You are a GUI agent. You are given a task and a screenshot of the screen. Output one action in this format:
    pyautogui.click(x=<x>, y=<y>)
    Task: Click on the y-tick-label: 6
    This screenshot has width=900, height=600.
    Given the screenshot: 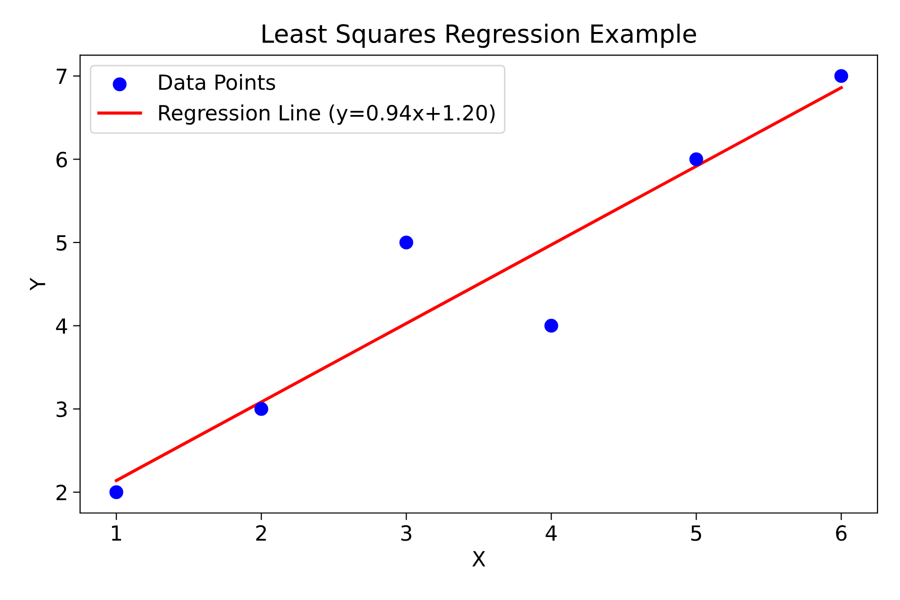 What is the action you would take?
    pyautogui.click(x=61, y=160)
    